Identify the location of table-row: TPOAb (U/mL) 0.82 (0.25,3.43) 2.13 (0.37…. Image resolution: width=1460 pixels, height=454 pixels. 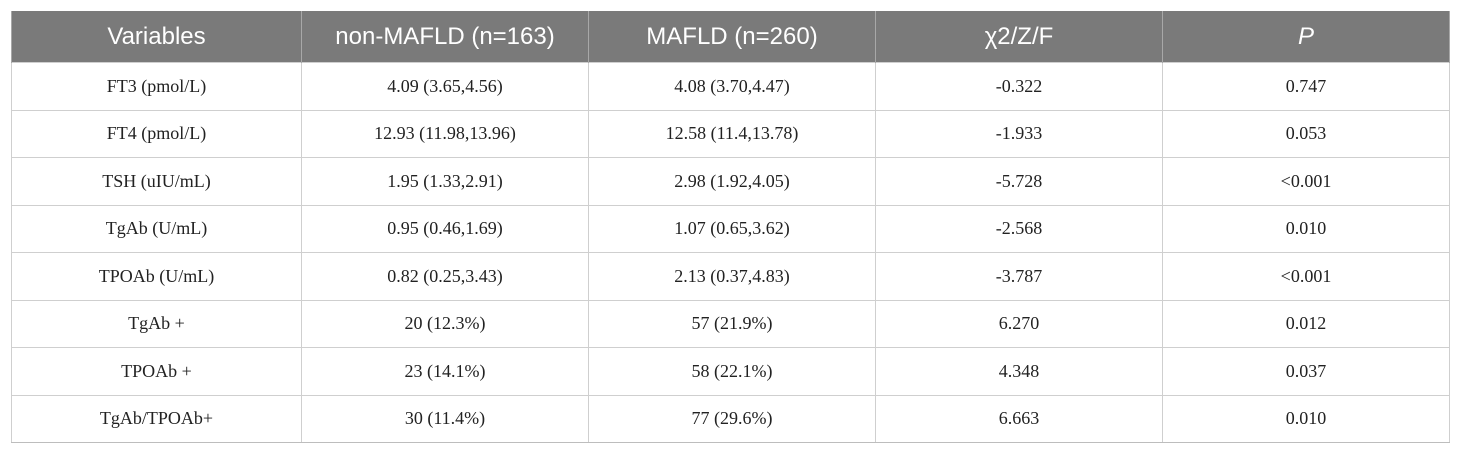
(730, 276).